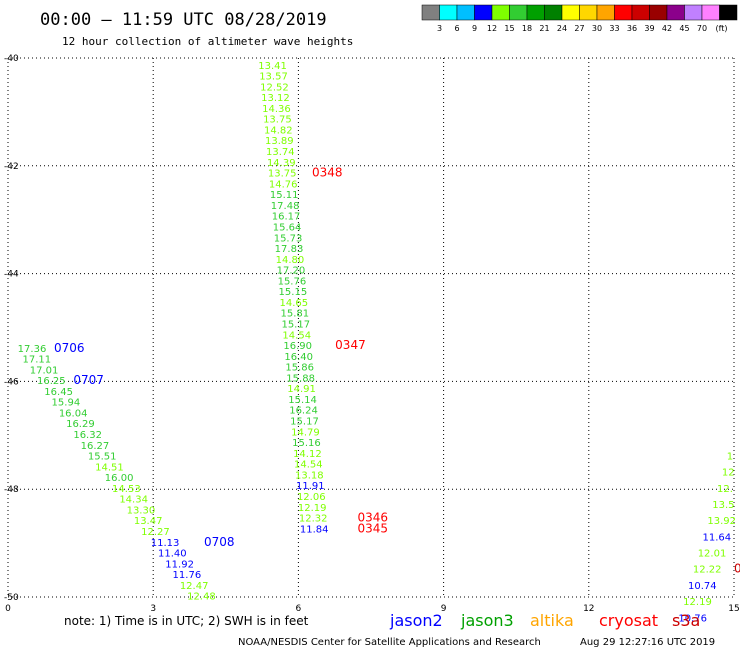  What do you see at coordinates (141, 510) in the screenshot?
I see `swh-value: 13.30` at bounding box center [141, 510].